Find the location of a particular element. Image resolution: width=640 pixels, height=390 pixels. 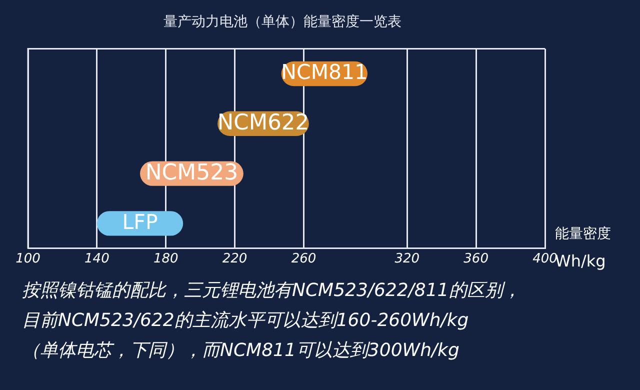

x-tick-label: 360 is located at coordinates (476, 259).